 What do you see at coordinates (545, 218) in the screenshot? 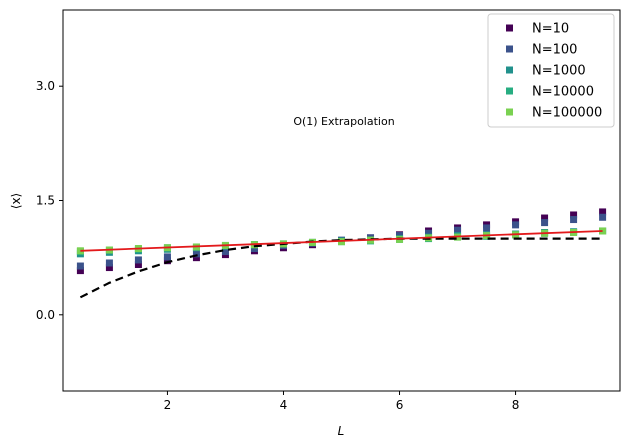
I see `point-N=10-8.5` at bounding box center [545, 218].